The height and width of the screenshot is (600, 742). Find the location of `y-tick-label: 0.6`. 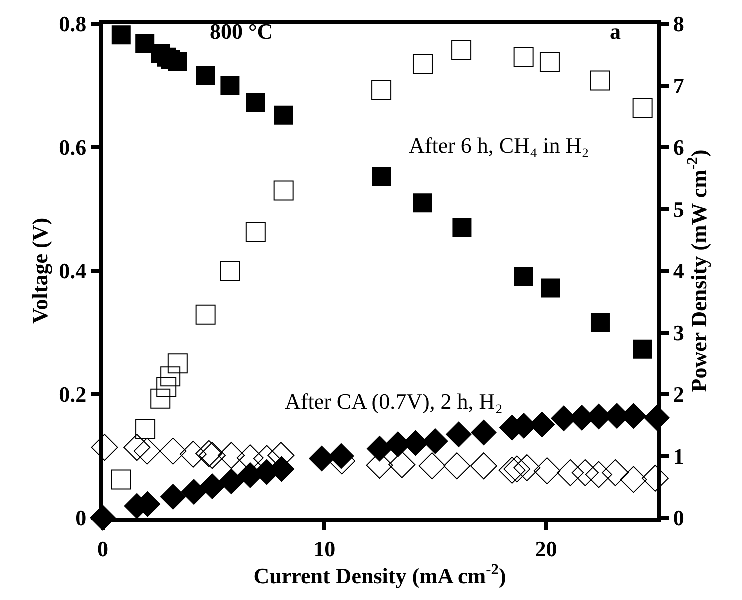

y-tick-label: 0.6 is located at coordinates (73, 147).